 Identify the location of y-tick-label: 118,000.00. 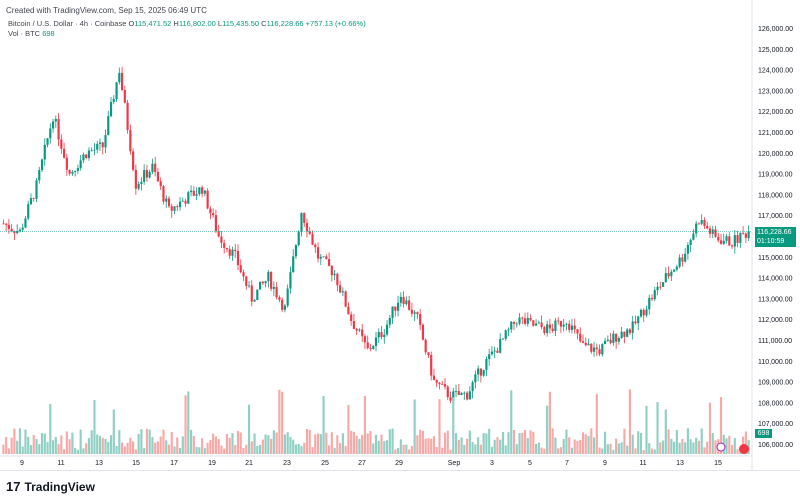
(775, 195).